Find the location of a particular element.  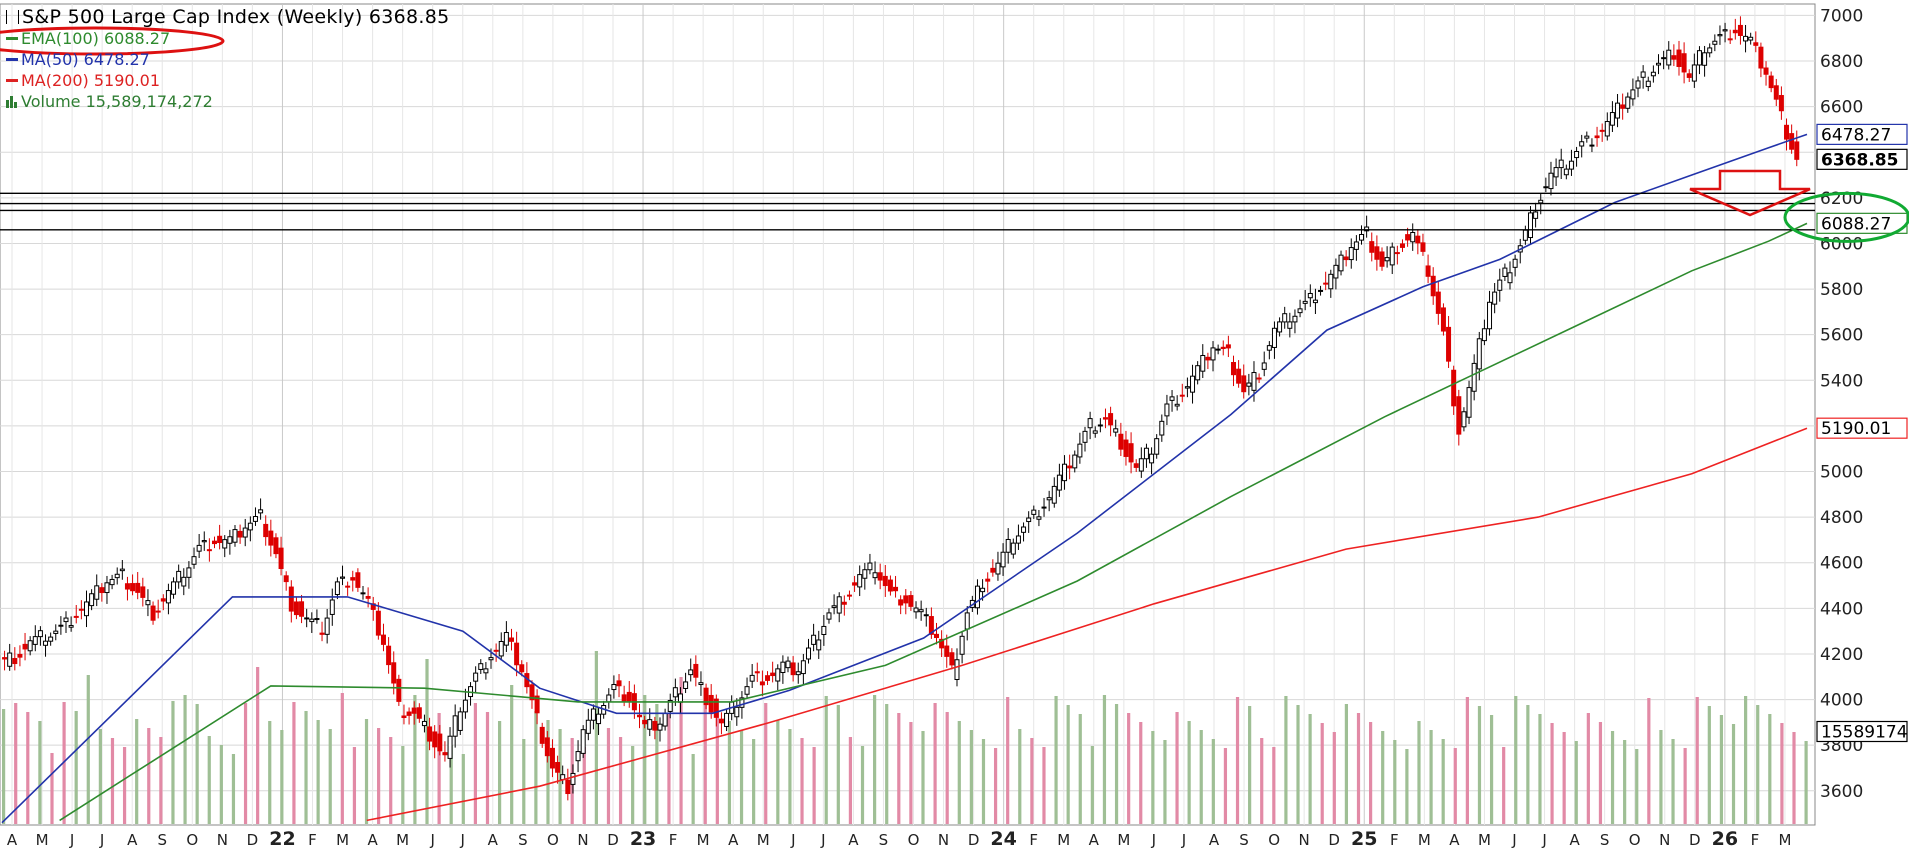

y-tick-label: 6600 is located at coordinates (1841, 108).